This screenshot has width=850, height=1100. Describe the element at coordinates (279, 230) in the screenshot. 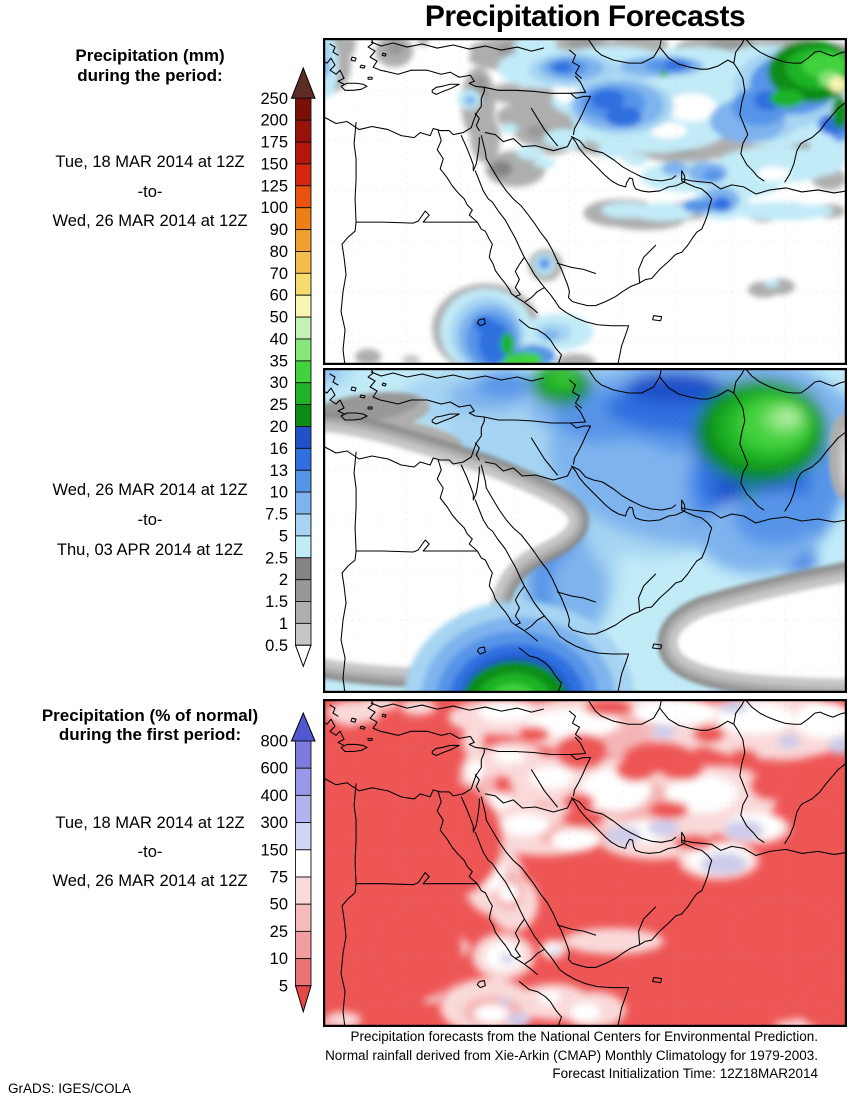

I see `svg-text: 90` at that location.